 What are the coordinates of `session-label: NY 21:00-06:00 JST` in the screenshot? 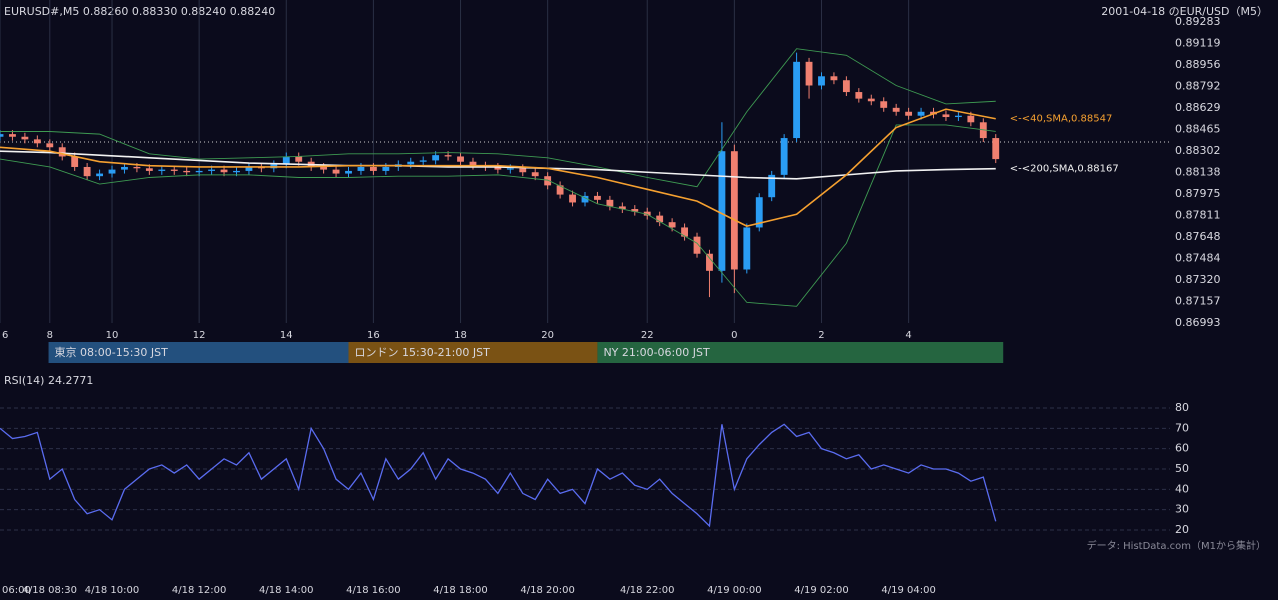 It's located at (656, 352).